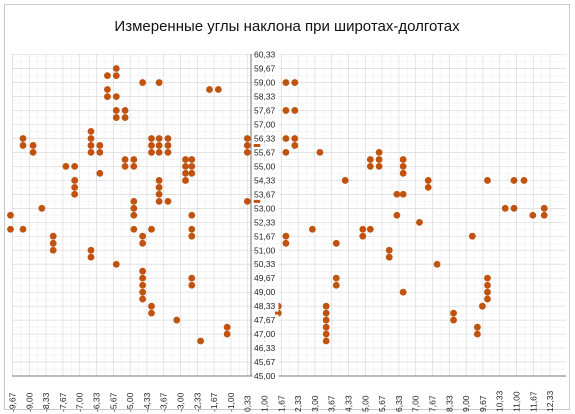 The width and height of the screenshot is (575, 414). Describe the element at coordinates (13, 402) in the screenshot. I see `x-tick-label: -9,67` at that location.